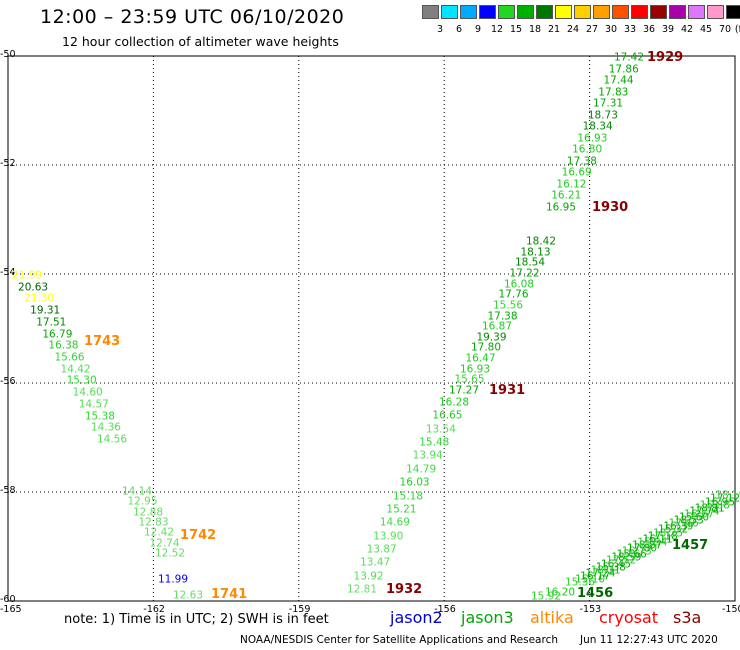 This screenshot has width=740, height=650. What do you see at coordinates (541, 241) in the screenshot?
I see `wave-height-value: 18.42` at bounding box center [541, 241].